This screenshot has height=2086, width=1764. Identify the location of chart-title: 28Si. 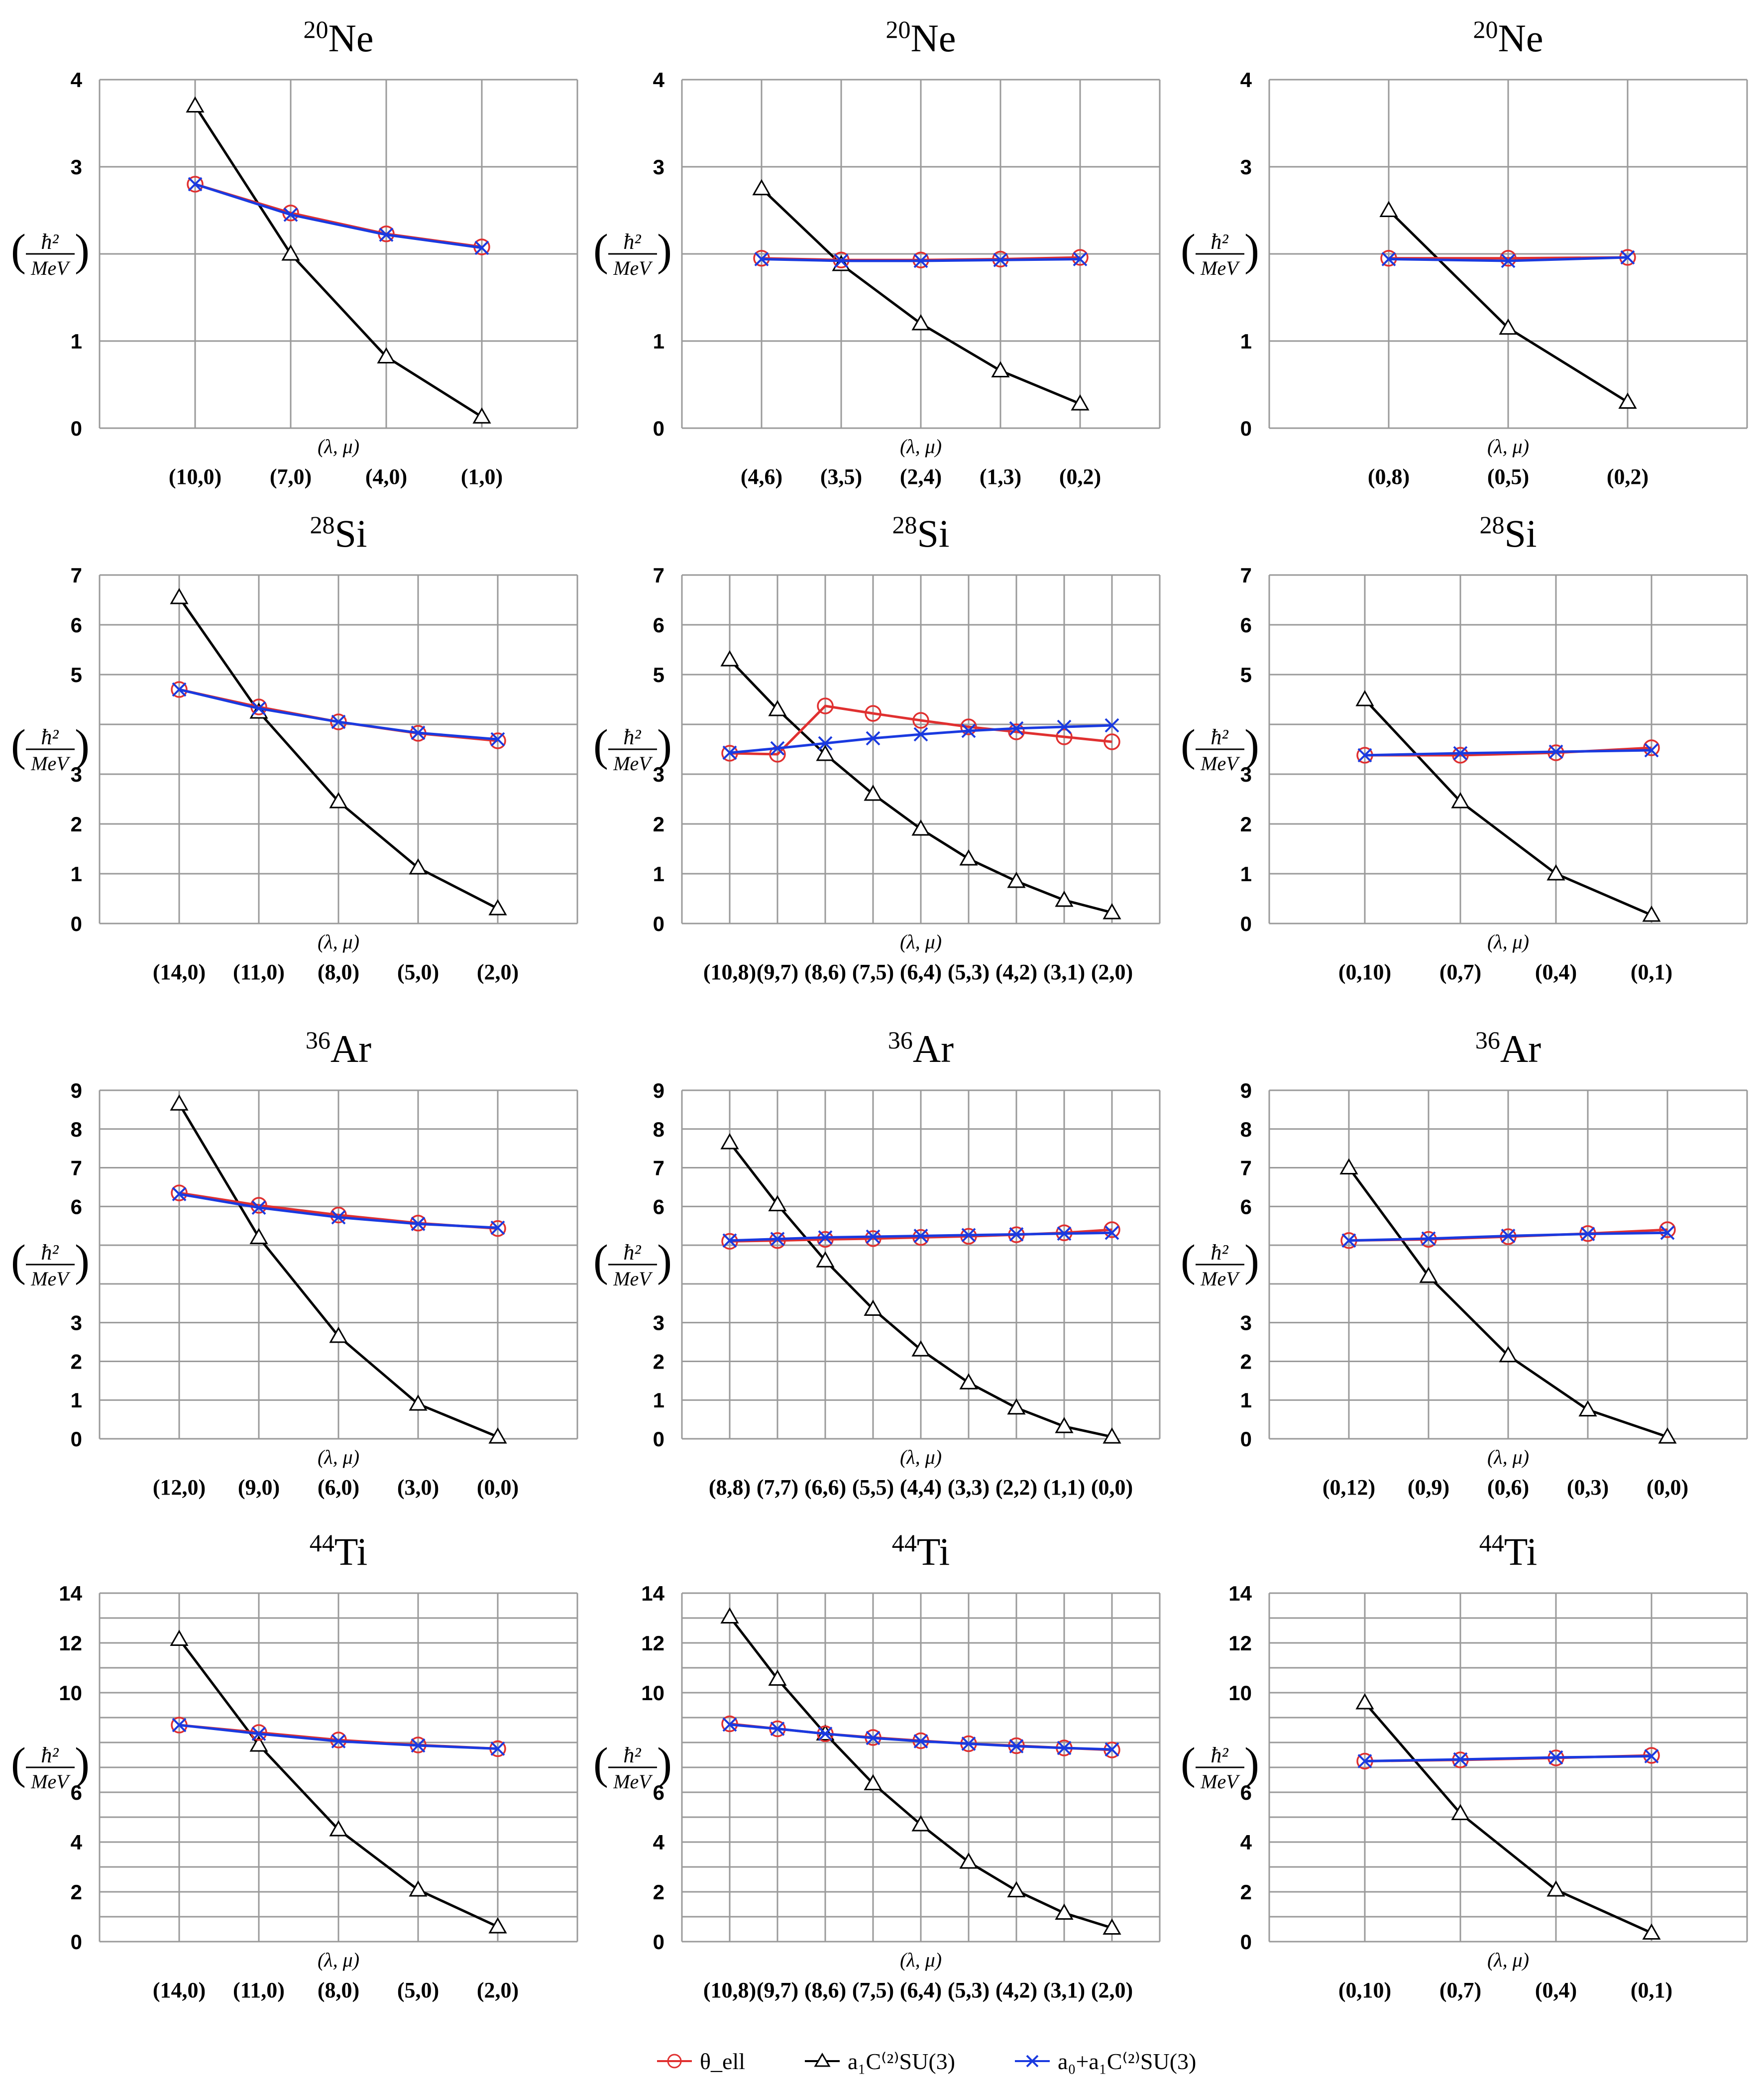
(921, 533).